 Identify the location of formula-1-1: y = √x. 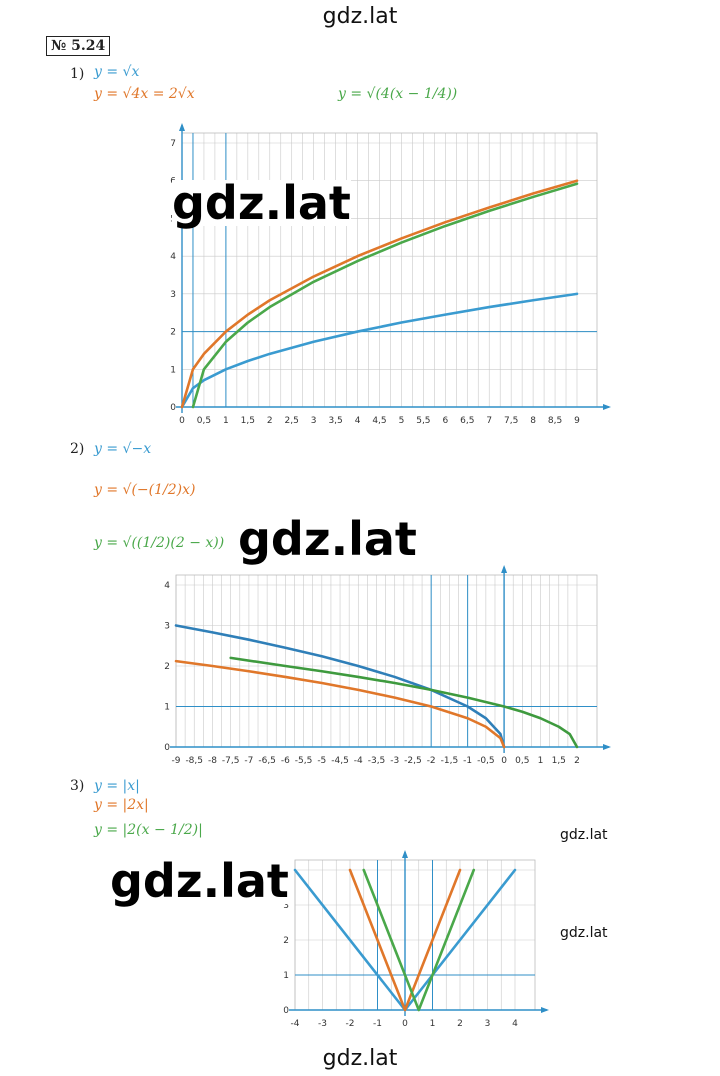
(117, 72).